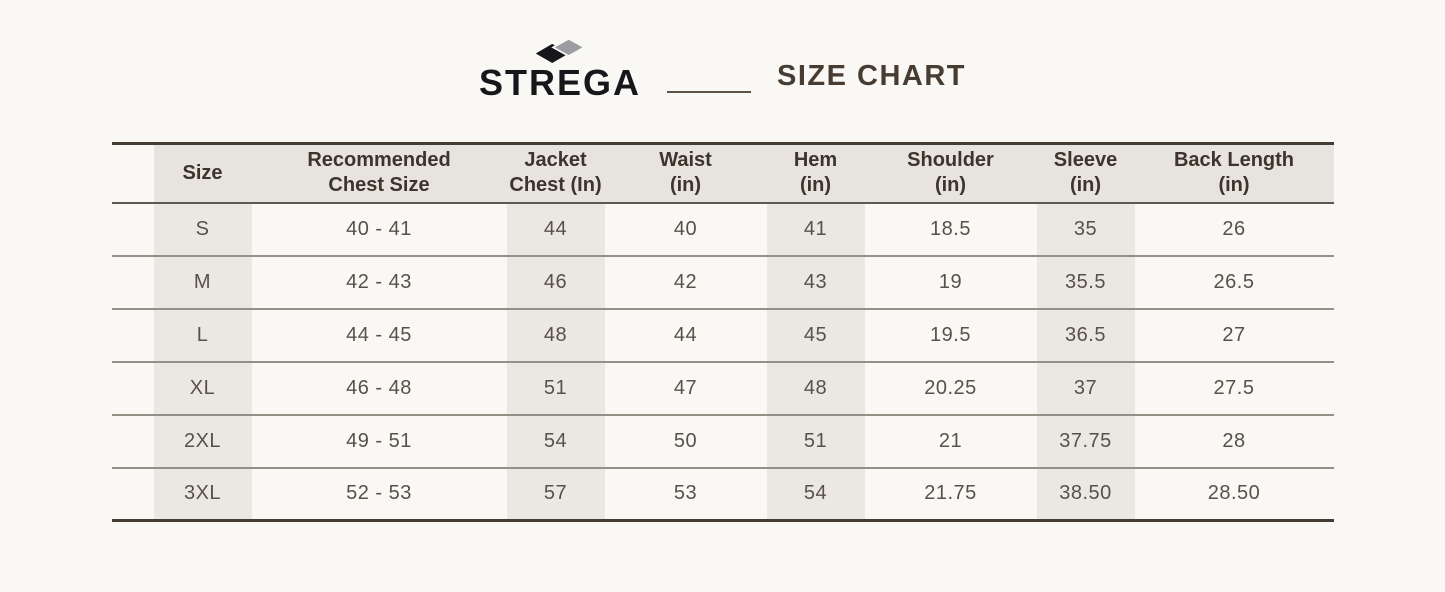  What do you see at coordinates (722, 335) in the screenshot?
I see `table-row-l: L 44 - 45 48 44 45 19.5 36.5 27` at bounding box center [722, 335].